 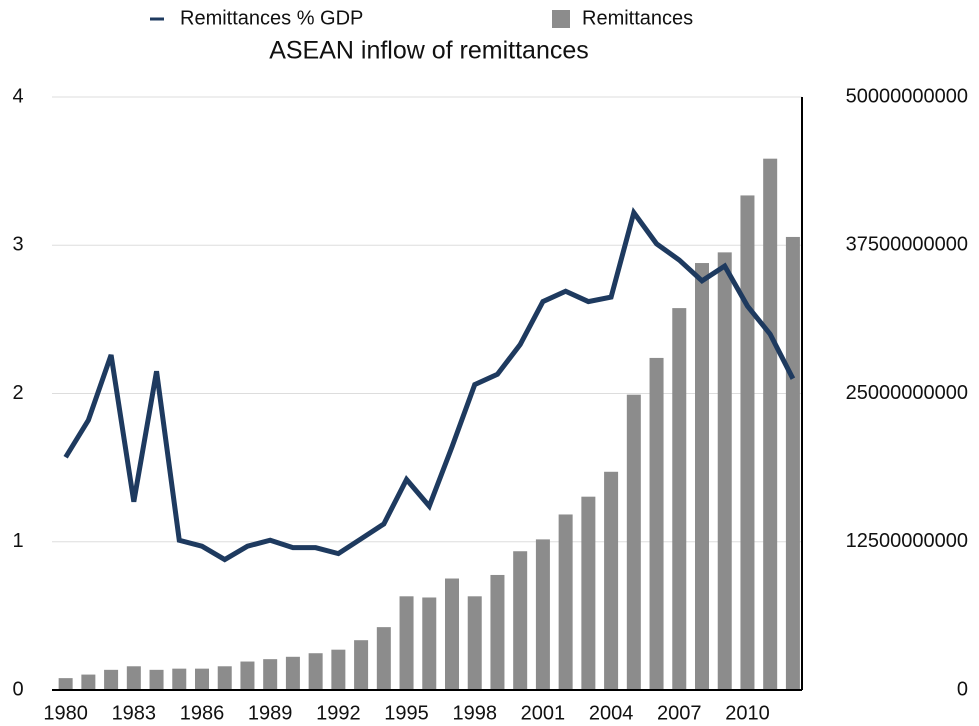 I want to click on y2-tick-label: 12500000000, so click(x=907, y=541).